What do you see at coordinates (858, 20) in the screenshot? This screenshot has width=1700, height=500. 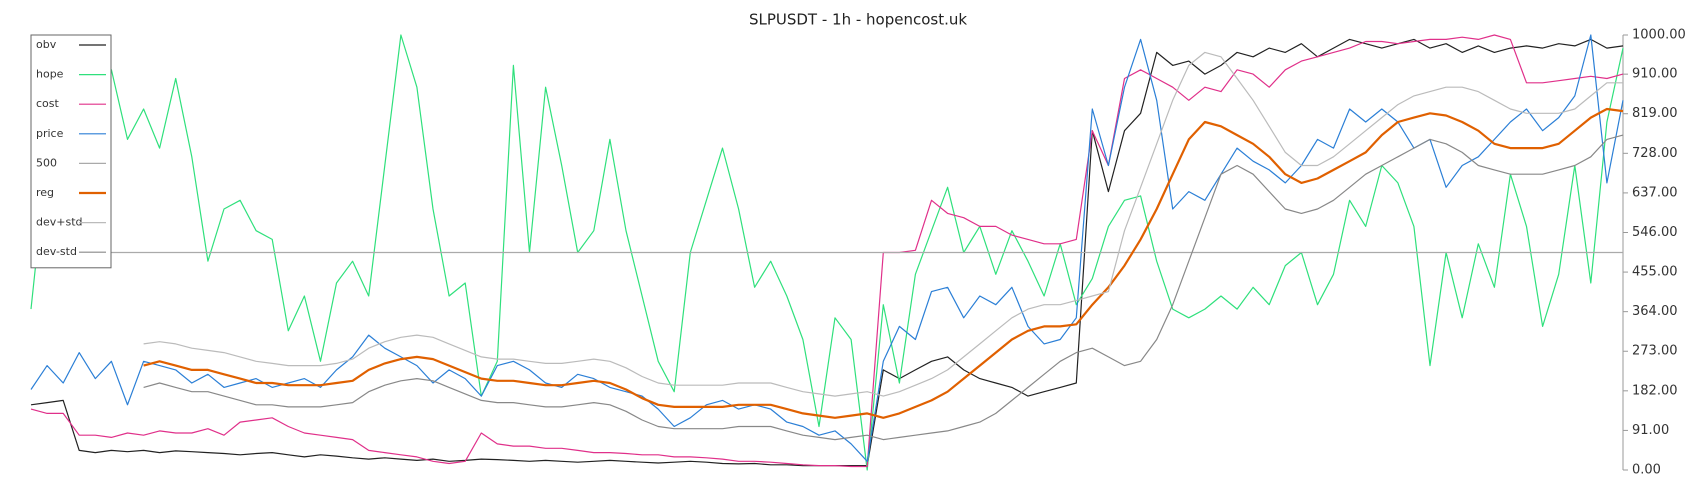 I see `chart-title: SLPUSDT - 1h - hopencost.uk` at bounding box center [858, 20].